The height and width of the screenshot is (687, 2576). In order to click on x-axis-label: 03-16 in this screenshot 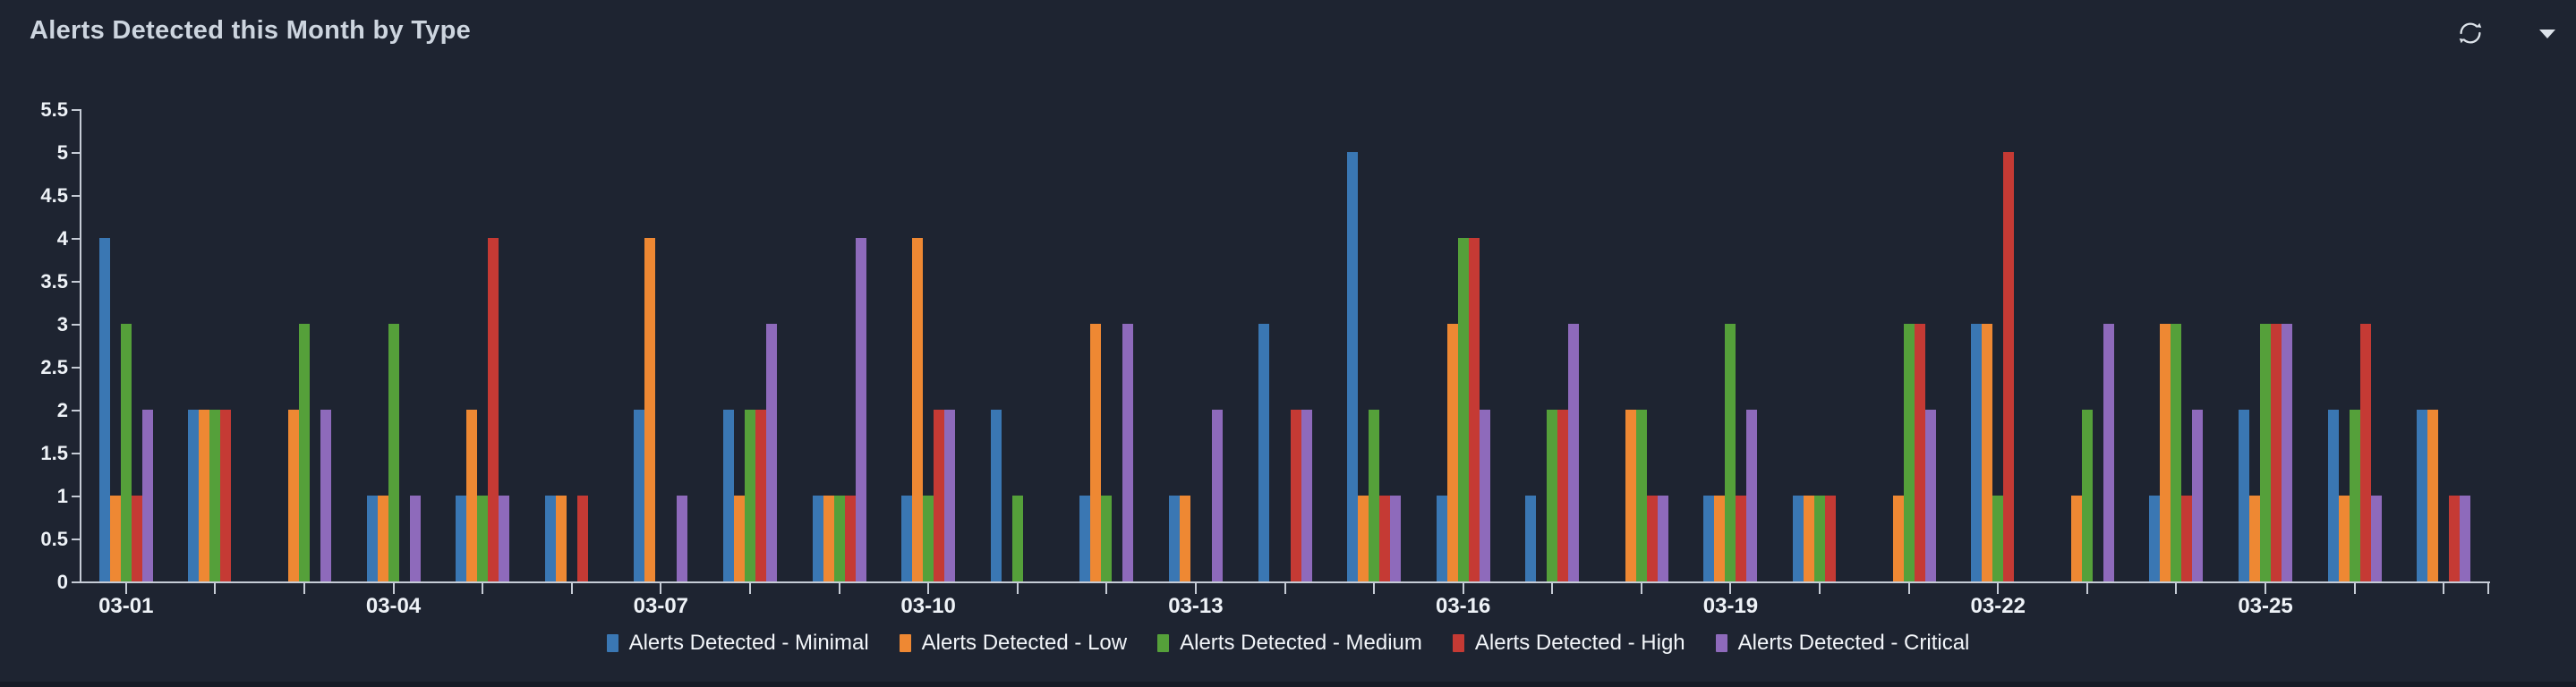, I will do `click(1463, 606)`.